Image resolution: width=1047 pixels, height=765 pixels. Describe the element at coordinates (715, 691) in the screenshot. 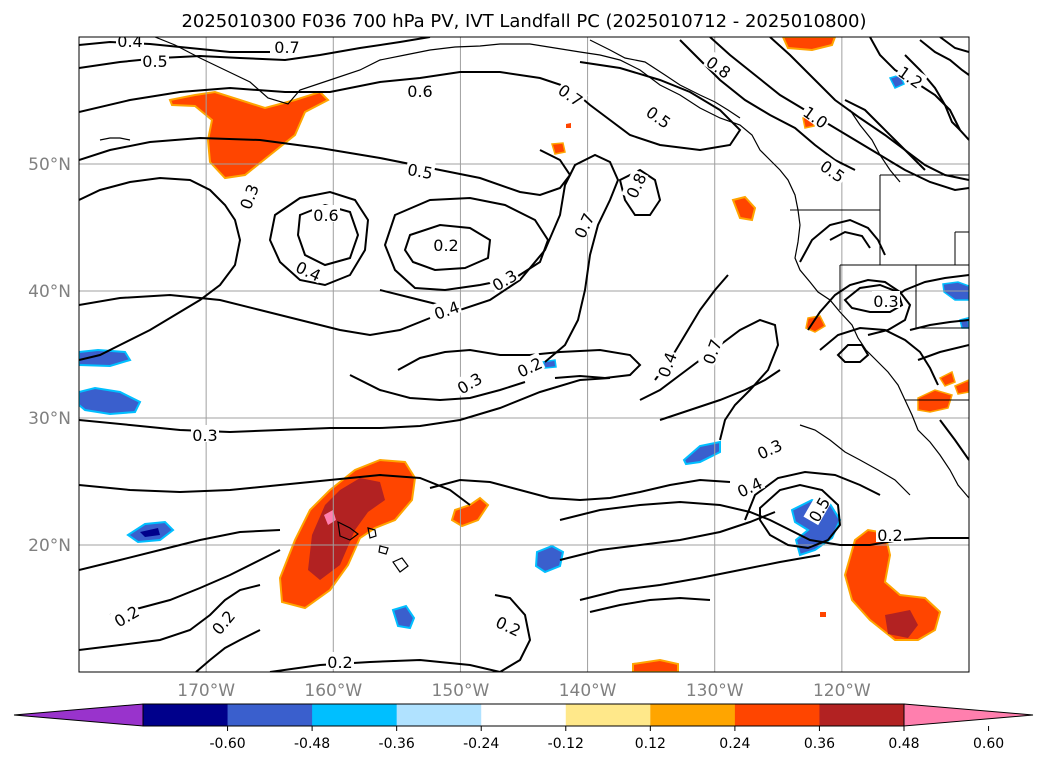

I see `lon-tick-label: 130°W` at that location.